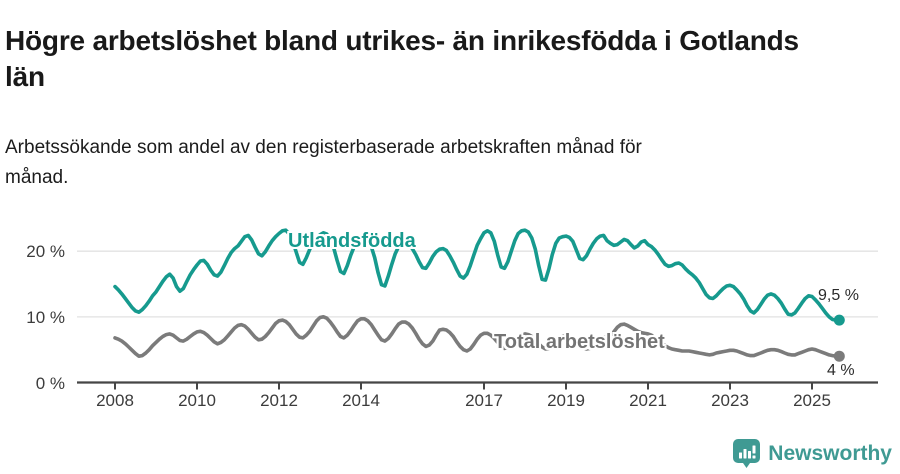 Image resolution: width=900 pixels, height=474 pixels. I want to click on x-tick-label-2017: 2017, so click(484, 400).